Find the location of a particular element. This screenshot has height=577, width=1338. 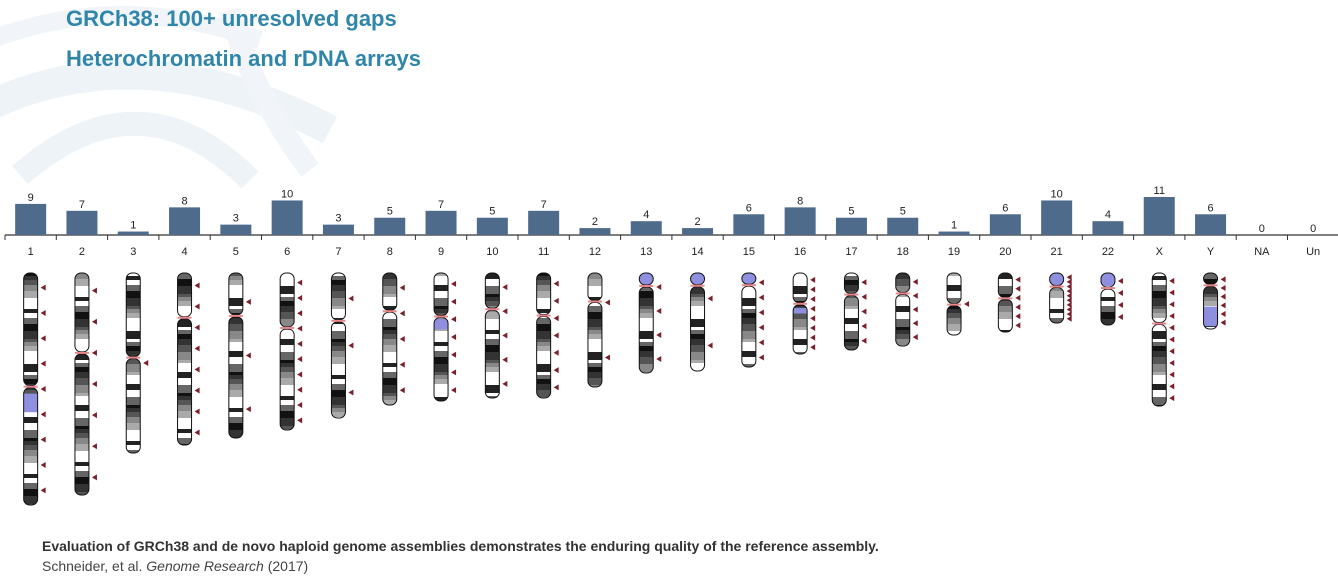

background-swoosh-graphic is located at coordinates (168, 97).